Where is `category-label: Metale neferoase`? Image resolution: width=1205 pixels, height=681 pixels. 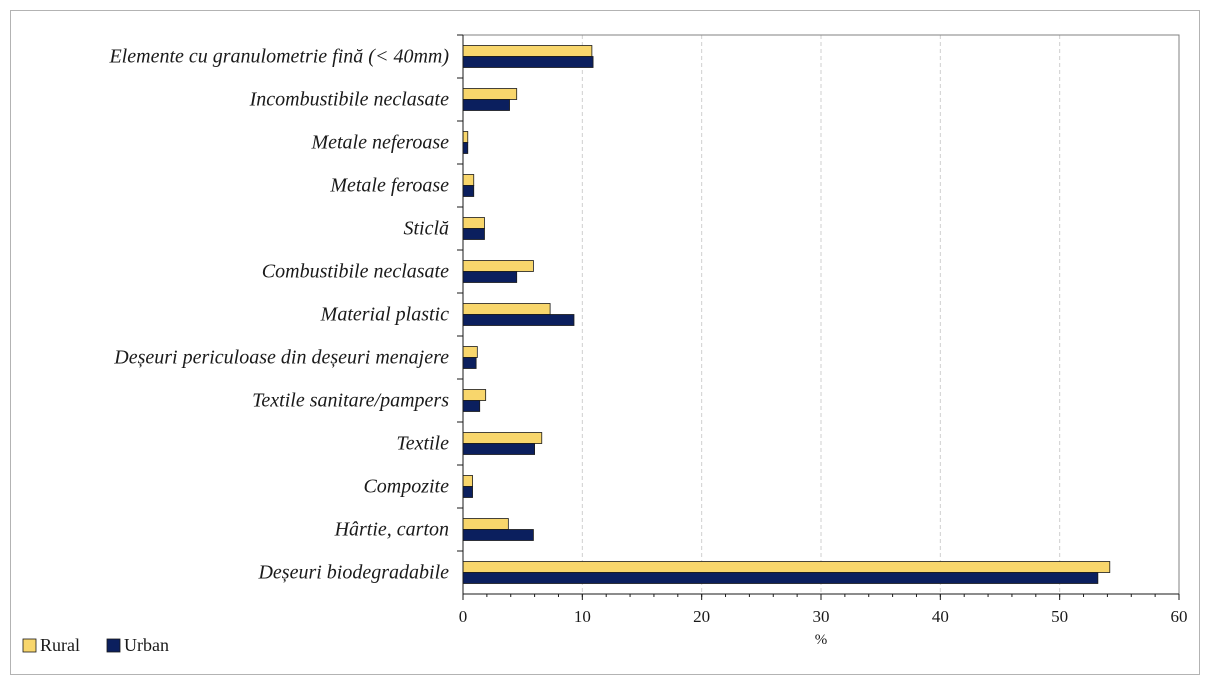
category-label: Metale neferoase is located at coordinates (379, 143).